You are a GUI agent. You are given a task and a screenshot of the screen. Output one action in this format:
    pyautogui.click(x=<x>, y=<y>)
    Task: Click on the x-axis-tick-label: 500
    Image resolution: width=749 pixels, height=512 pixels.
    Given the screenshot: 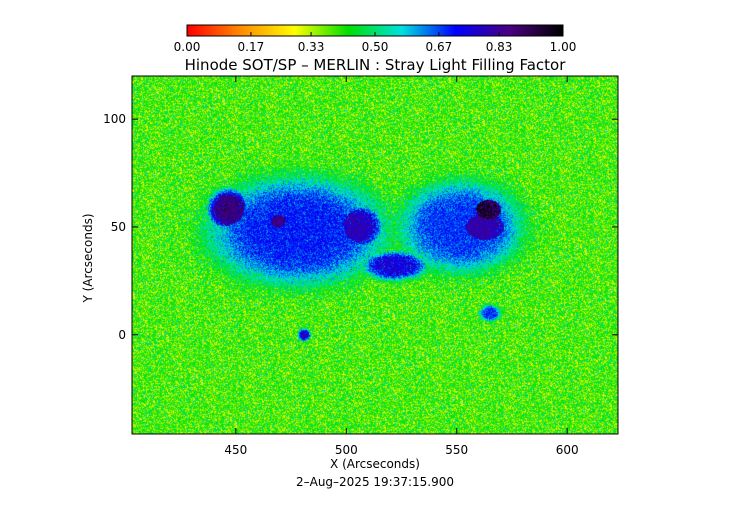 What is the action you would take?
    pyautogui.click(x=346, y=450)
    